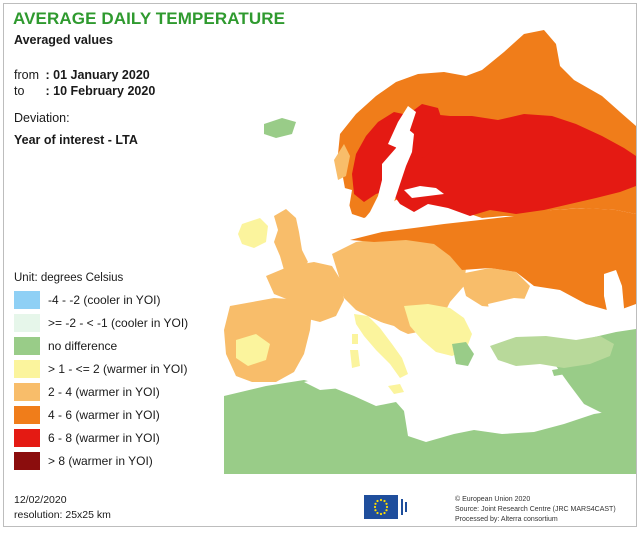 The height and width of the screenshot is (533, 640). I want to click on deviation-label: Deviation:, so click(42, 118).